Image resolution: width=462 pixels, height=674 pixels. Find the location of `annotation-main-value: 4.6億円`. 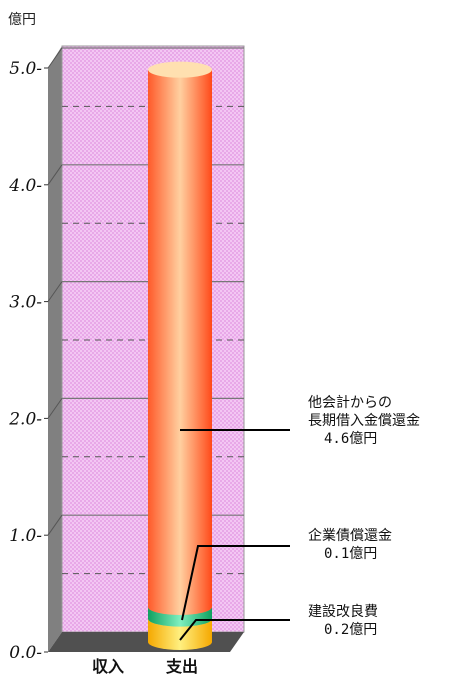

annotation-main-value: 4.6億円 is located at coordinates (350, 439).